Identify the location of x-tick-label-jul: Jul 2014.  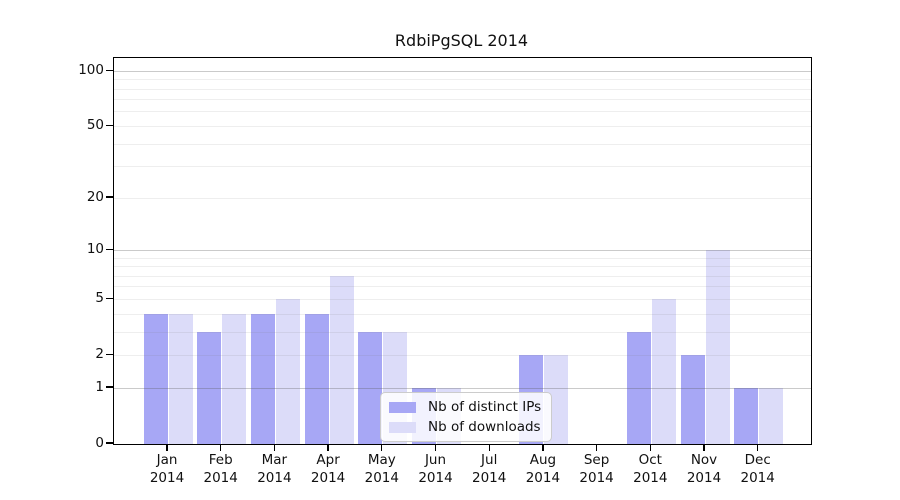
(489, 469).